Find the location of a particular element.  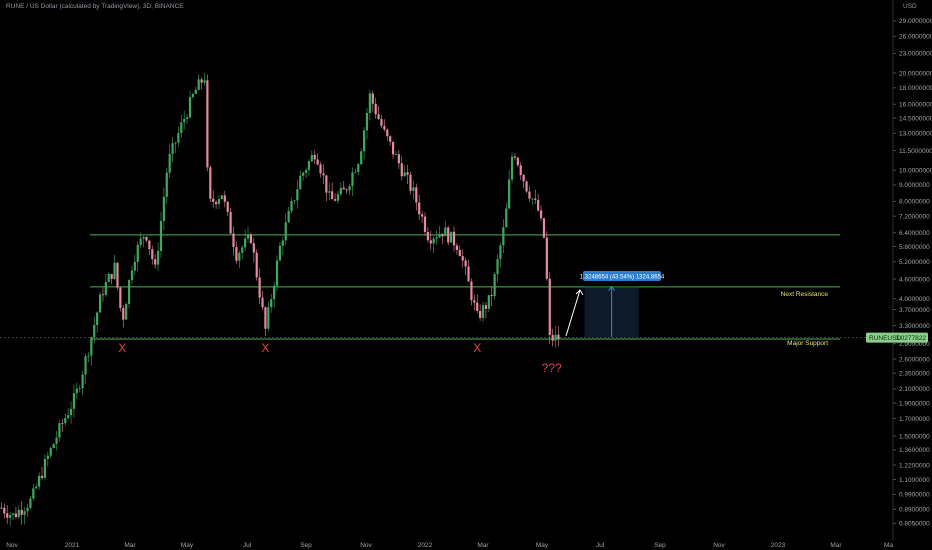

x-tick-label: Ma is located at coordinates (888, 545).